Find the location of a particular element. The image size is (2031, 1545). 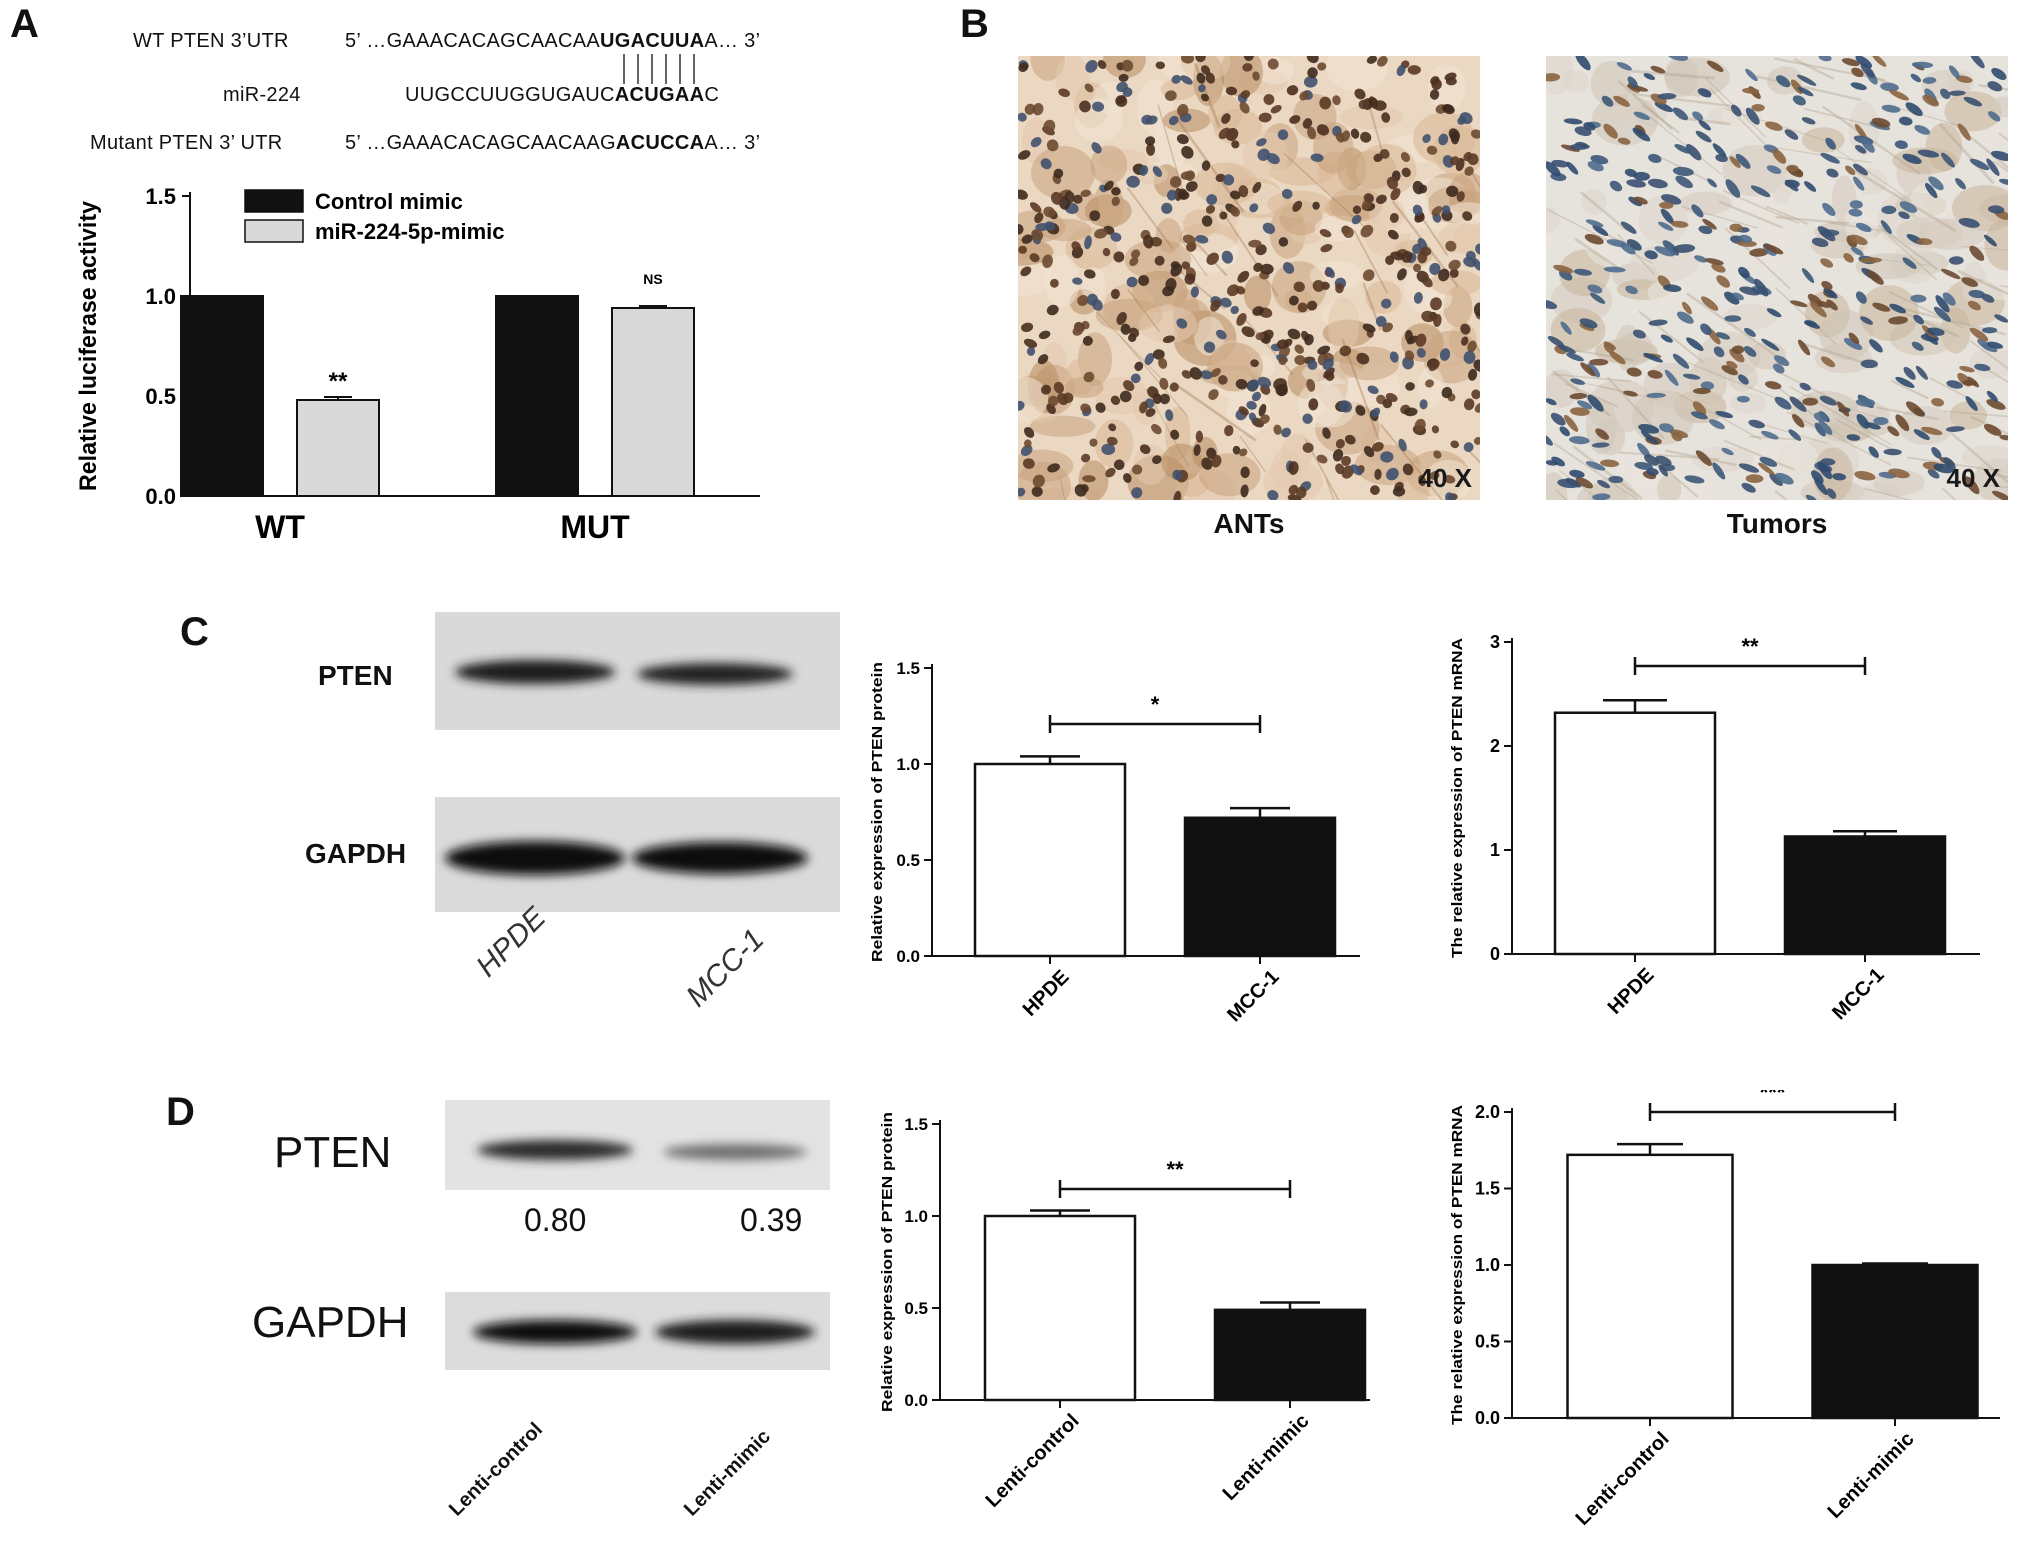

micrograph-tumors: 40 X is located at coordinates (1777, 278).